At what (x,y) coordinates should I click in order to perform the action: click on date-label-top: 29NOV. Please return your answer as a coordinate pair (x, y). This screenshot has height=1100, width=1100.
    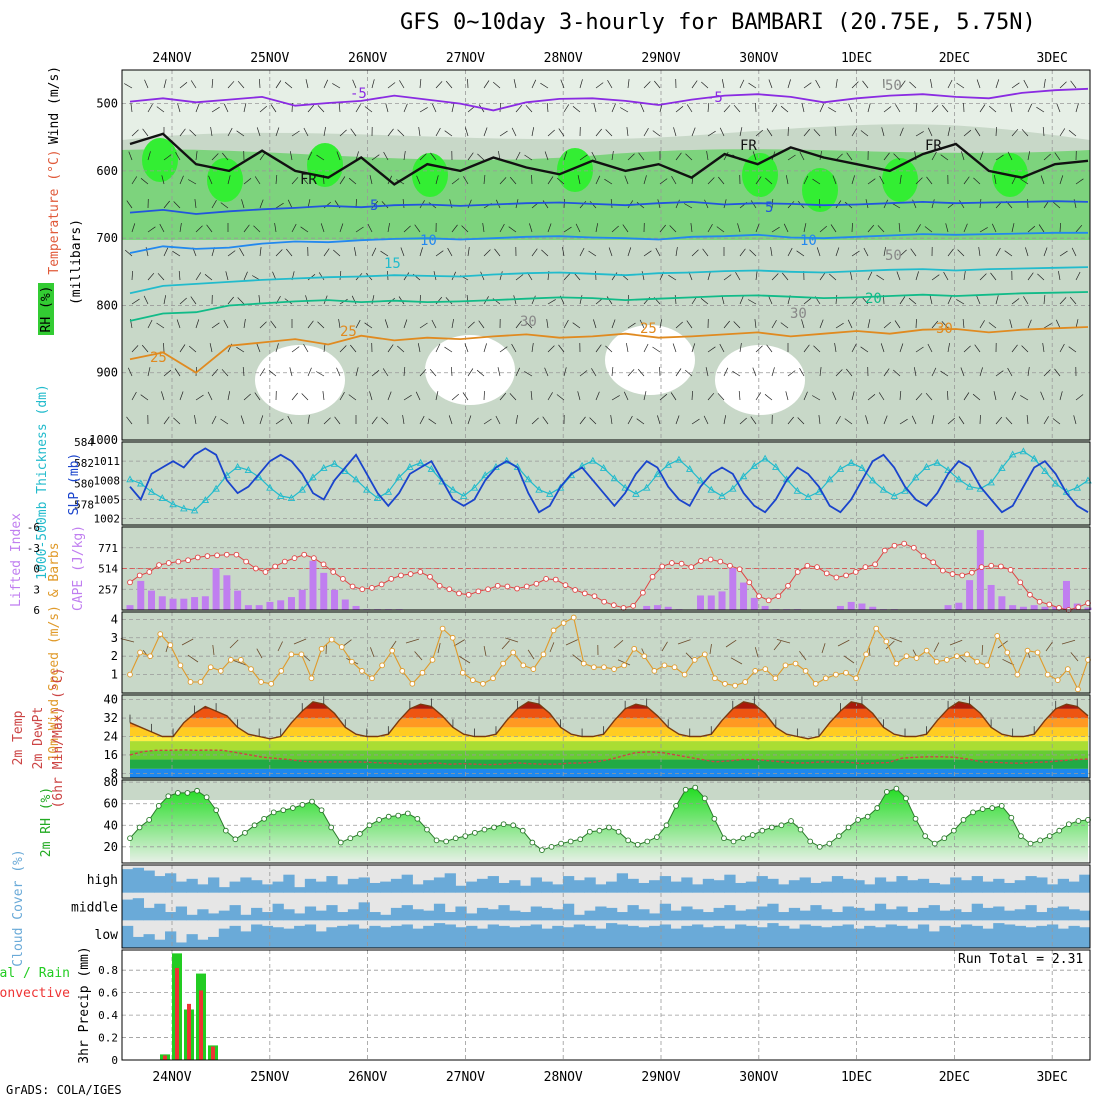
    Looking at the image, I should click on (660, 58).